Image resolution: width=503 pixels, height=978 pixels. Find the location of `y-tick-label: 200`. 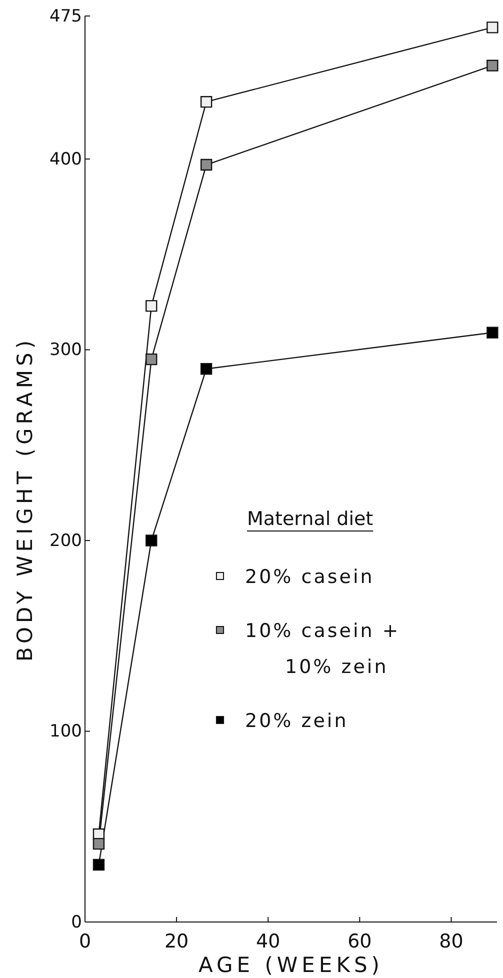

y-tick-label: 200 is located at coordinates (66, 540).